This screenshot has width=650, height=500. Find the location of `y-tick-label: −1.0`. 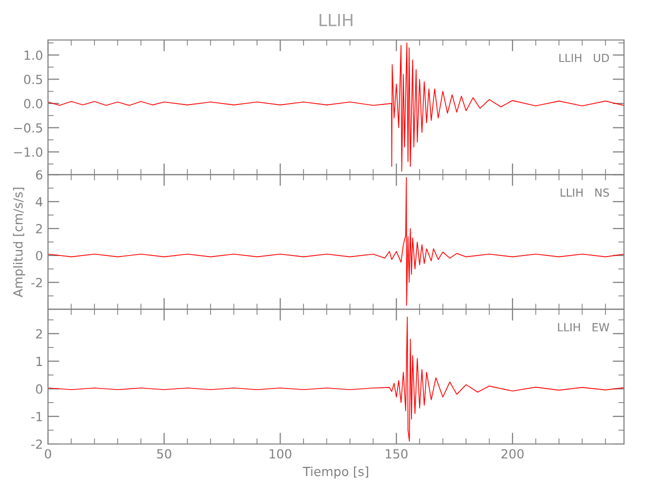

y-tick-label: −1.0 is located at coordinates (28, 152).